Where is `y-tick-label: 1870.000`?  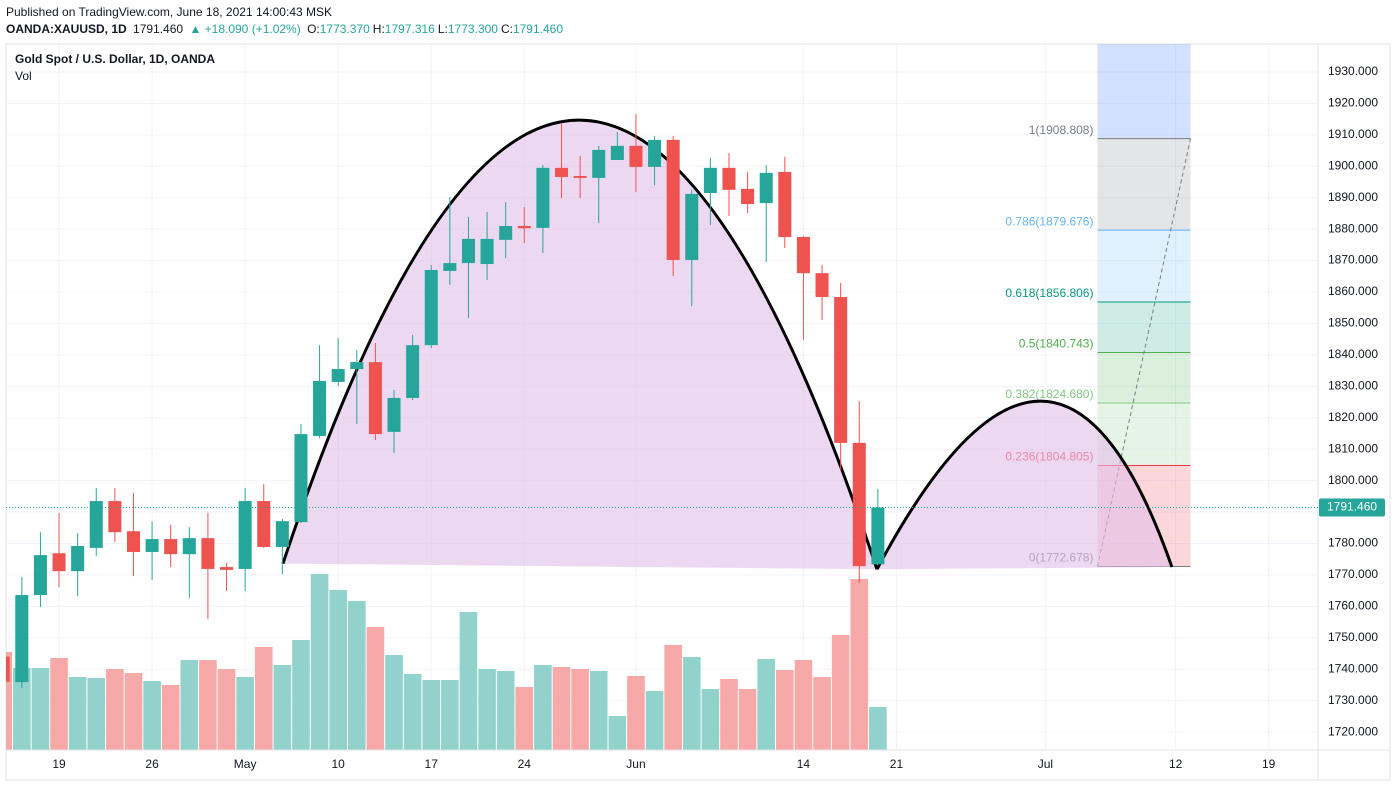 y-tick-label: 1870.000 is located at coordinates (1353, 260).